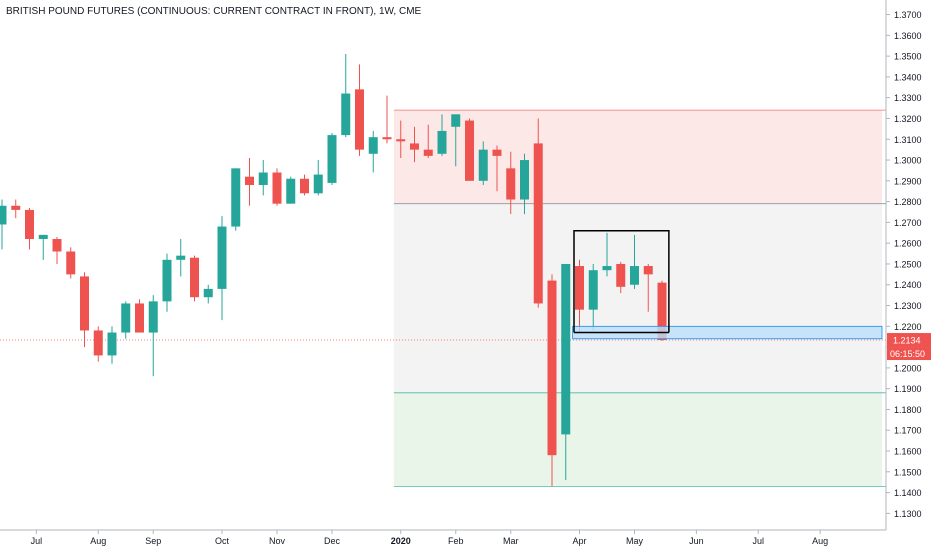 The width and height of the screenshot is (932, 555). What do you see at coordinates (908, 410) in the screenshot?
I see `y-tick-label: 1.1800` at bounding box center [908, 410].